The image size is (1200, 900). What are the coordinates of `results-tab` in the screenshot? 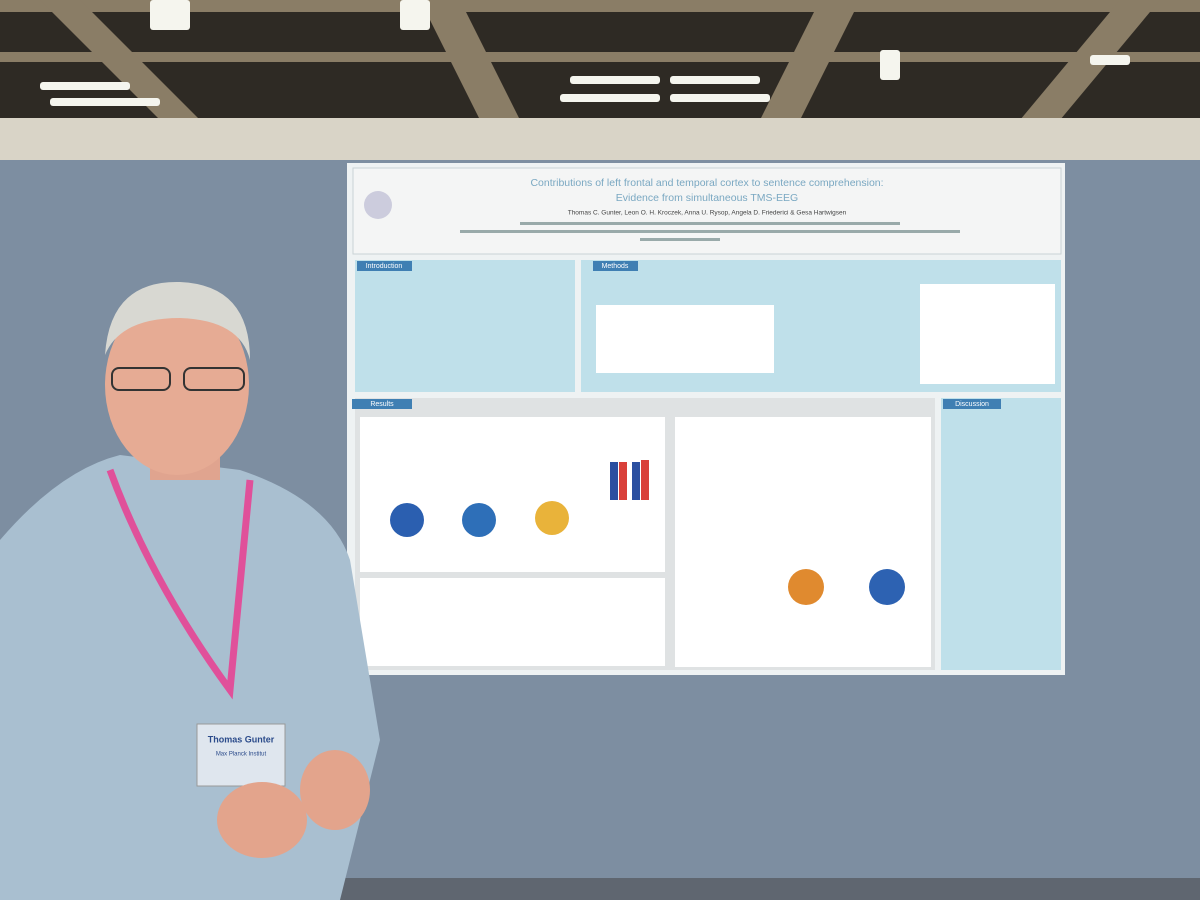 It's located at (382, 404).